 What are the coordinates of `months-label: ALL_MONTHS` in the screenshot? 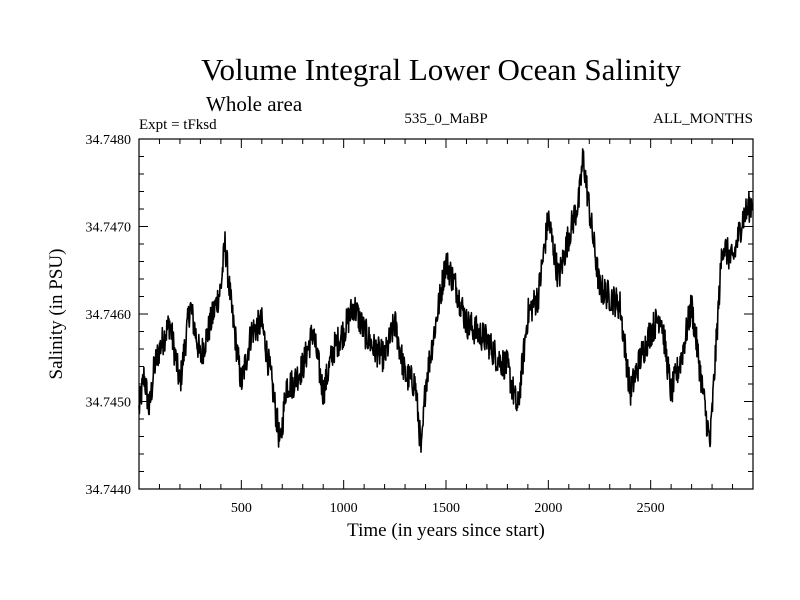 It's located at (703, 119).